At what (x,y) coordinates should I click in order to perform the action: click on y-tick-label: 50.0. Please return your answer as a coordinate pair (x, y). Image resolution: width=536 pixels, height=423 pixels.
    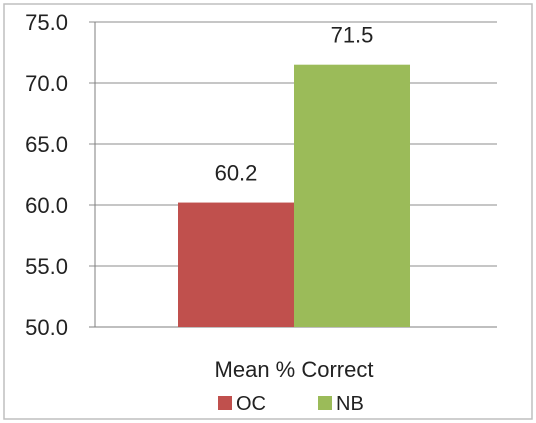
    Looking at the image, I should click on (46, 327).